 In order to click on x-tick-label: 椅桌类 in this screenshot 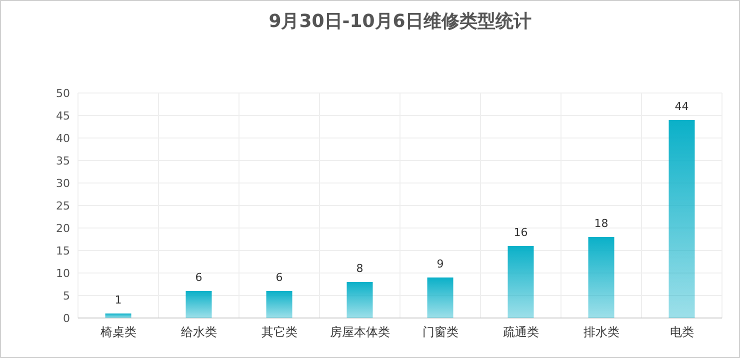, I will do `click(118, 332)`.